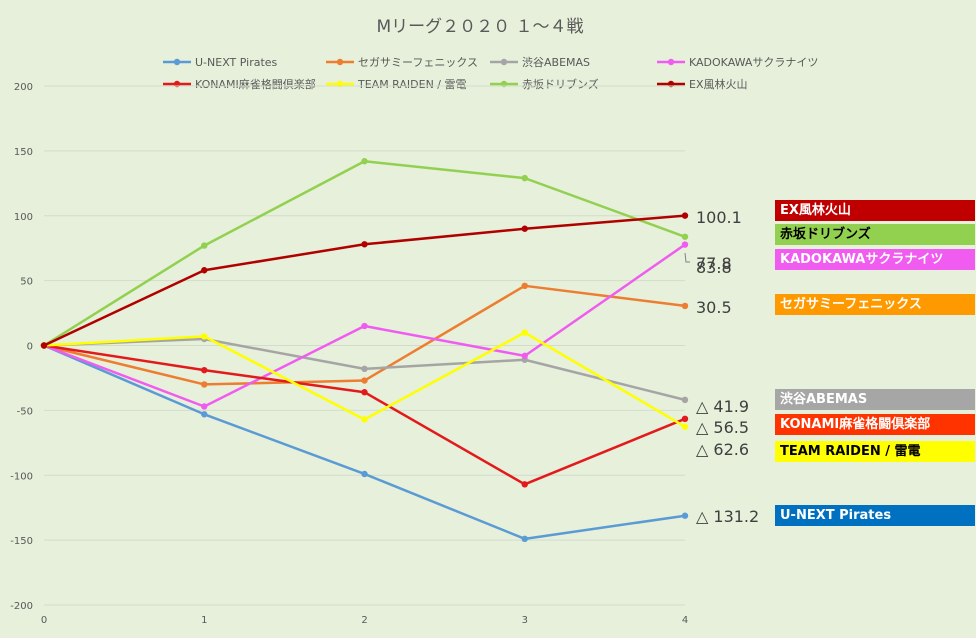 The image size is (976, 638). Describe the element at coordinates (875, 451) in the screenshot. I see `team-tag: TEAM RAIDEN / 雷電` at that location.